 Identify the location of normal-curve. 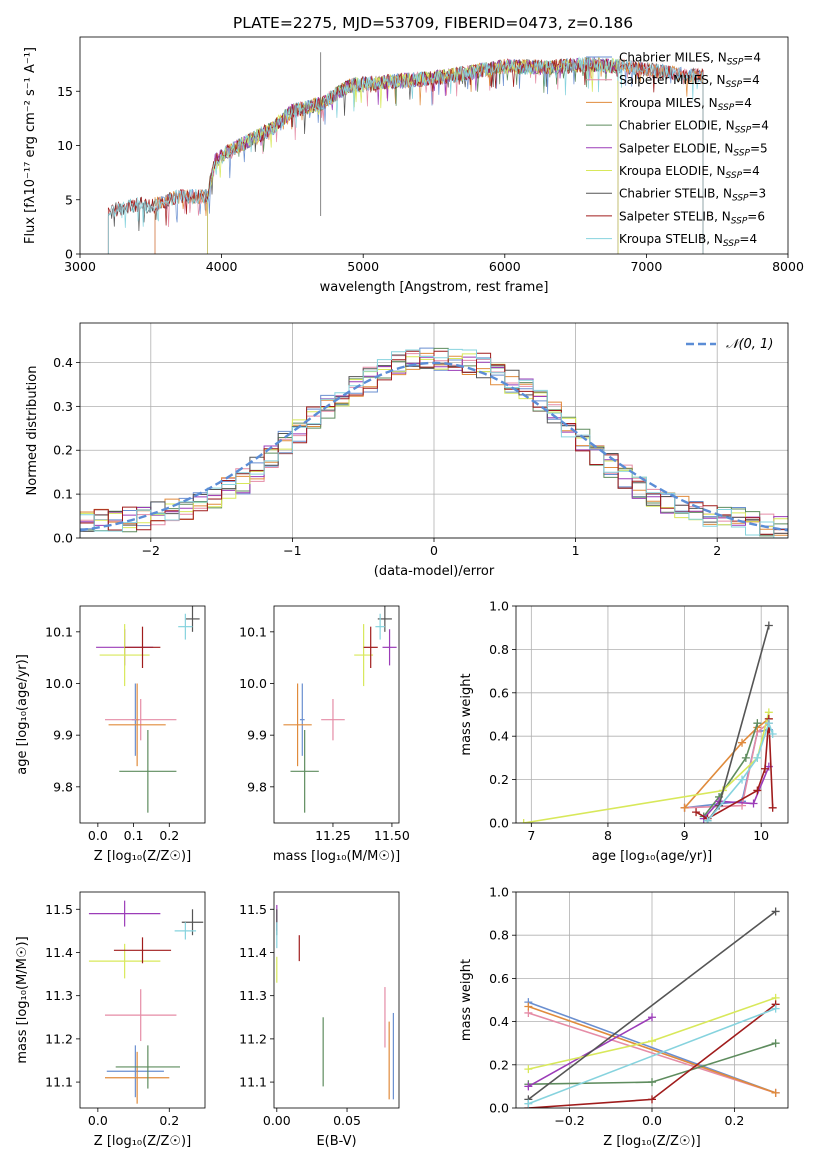
(434, 446).